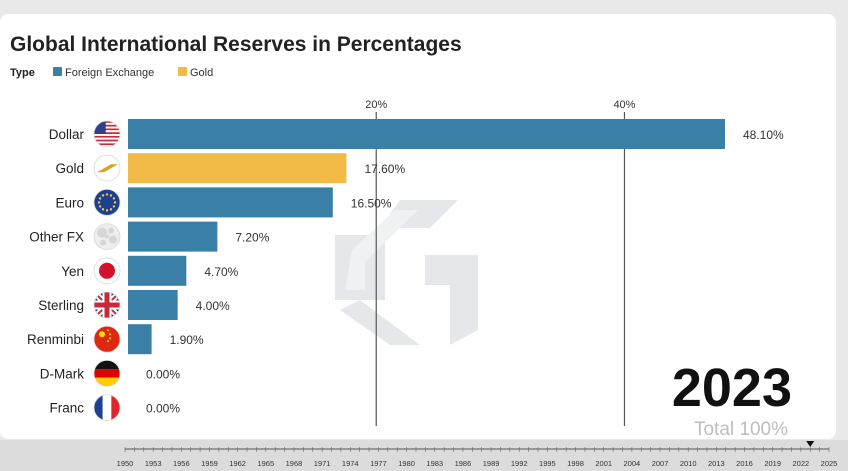 The image size is (848, 471). I want to click on timeline-year-label: 2007, so click(660, 463).